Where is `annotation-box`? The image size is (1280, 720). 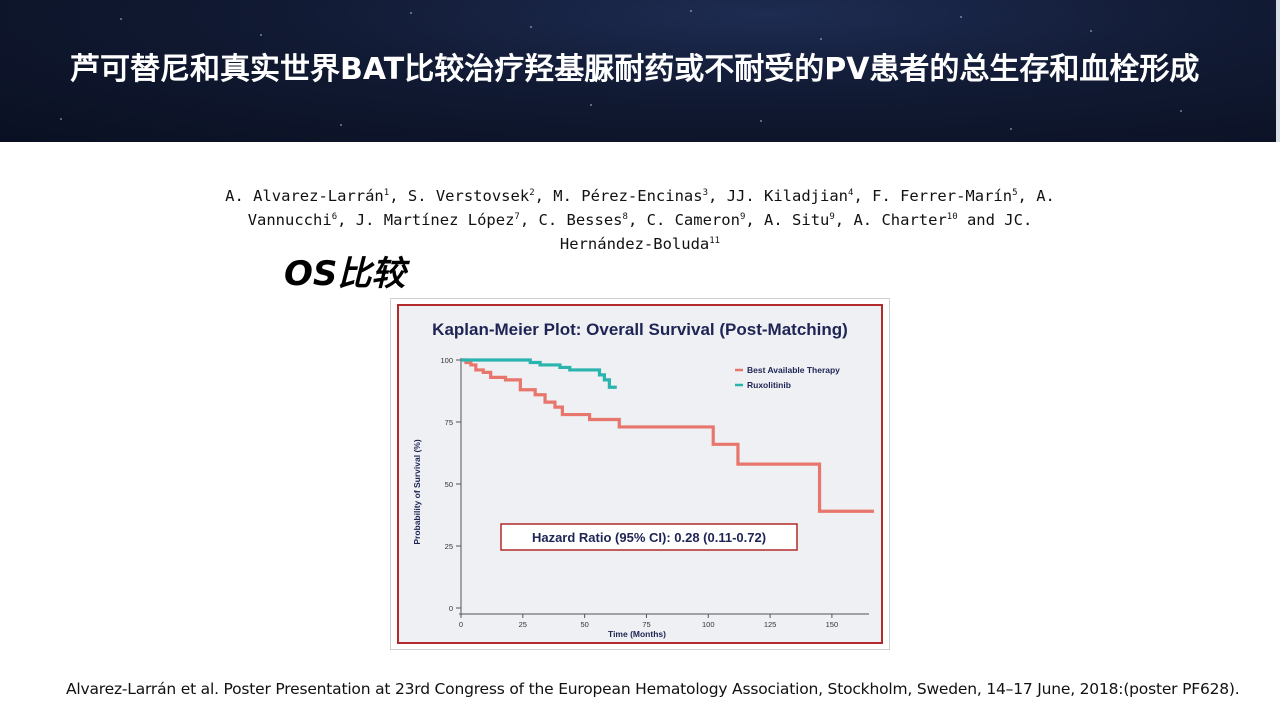
annotation-box is located at coordinates (649, 537).